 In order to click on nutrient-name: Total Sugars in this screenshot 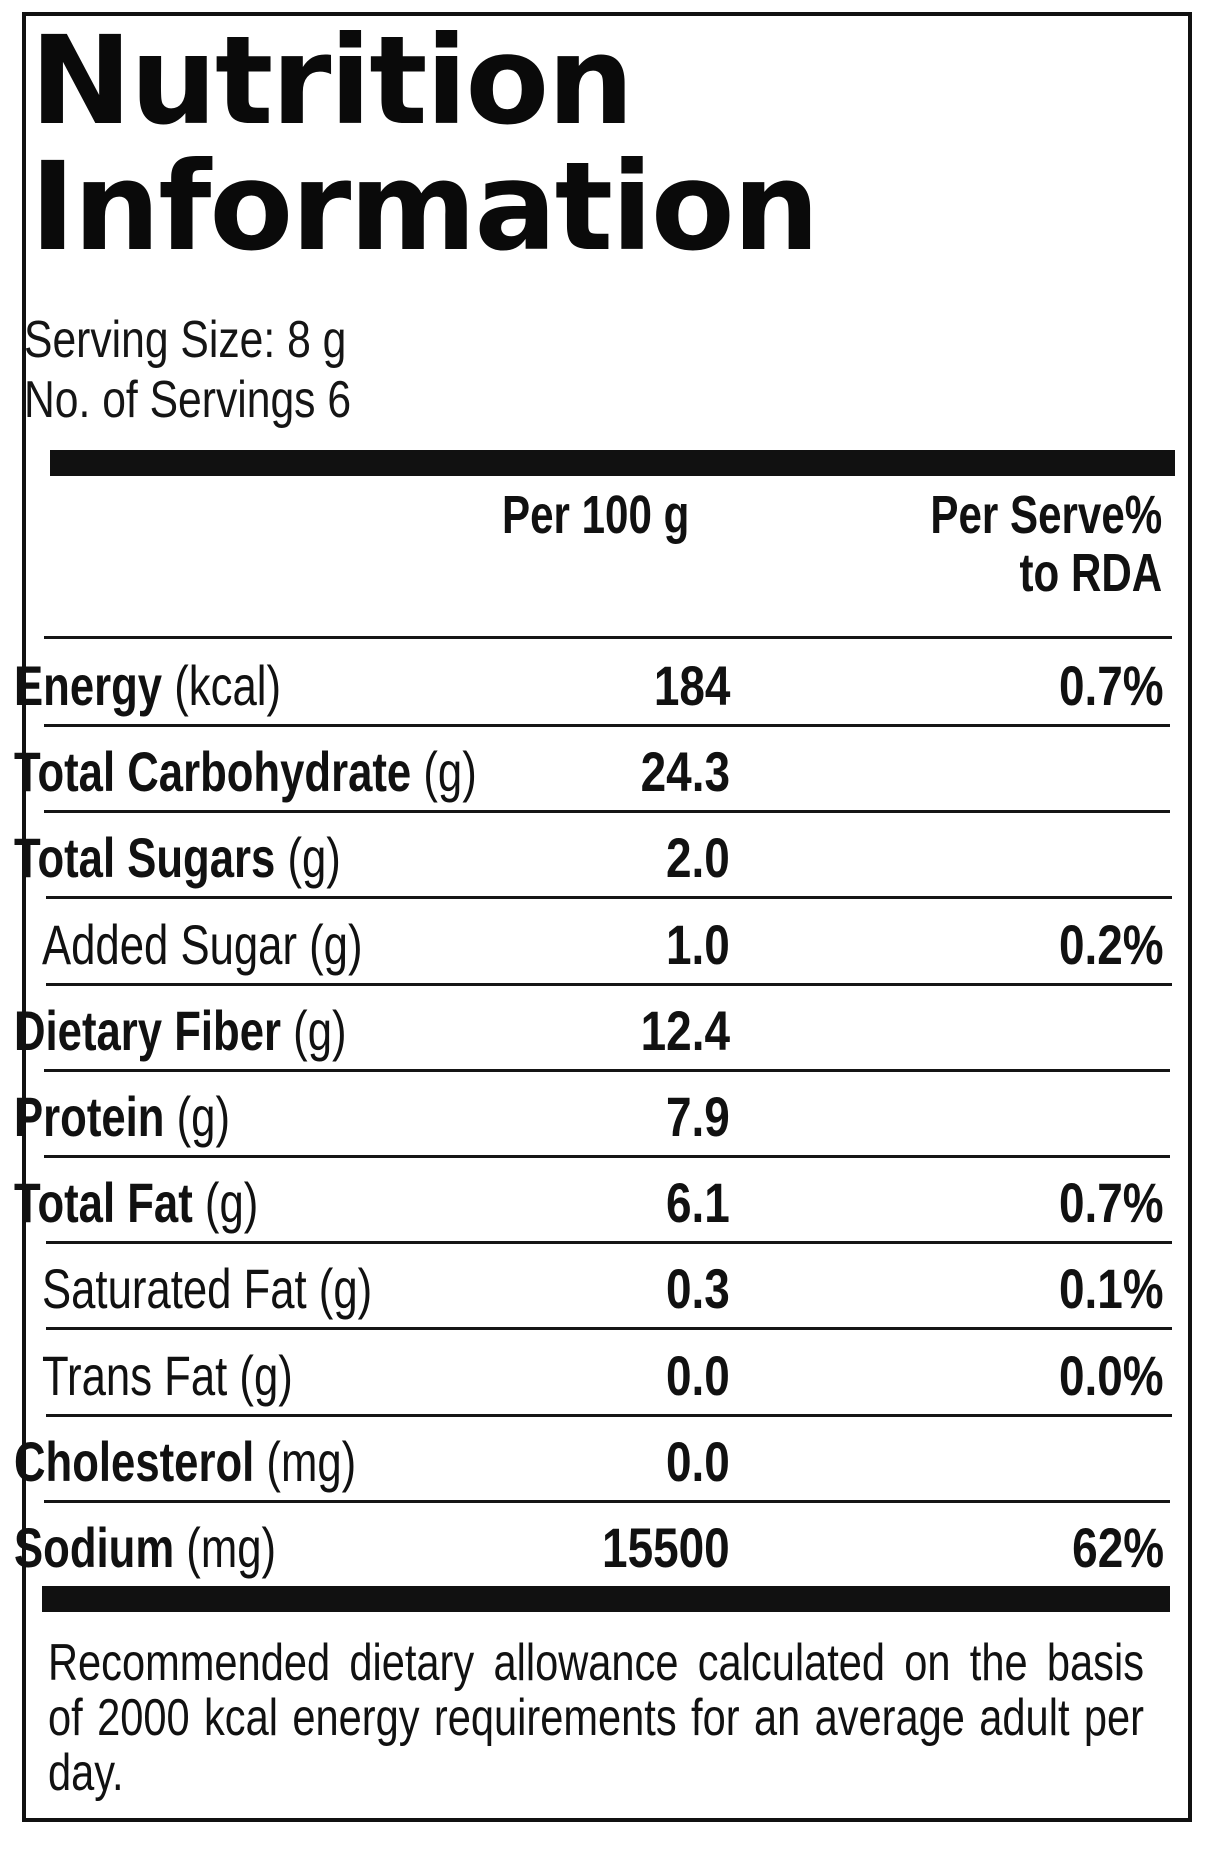, I will do `click(145, 858)`.